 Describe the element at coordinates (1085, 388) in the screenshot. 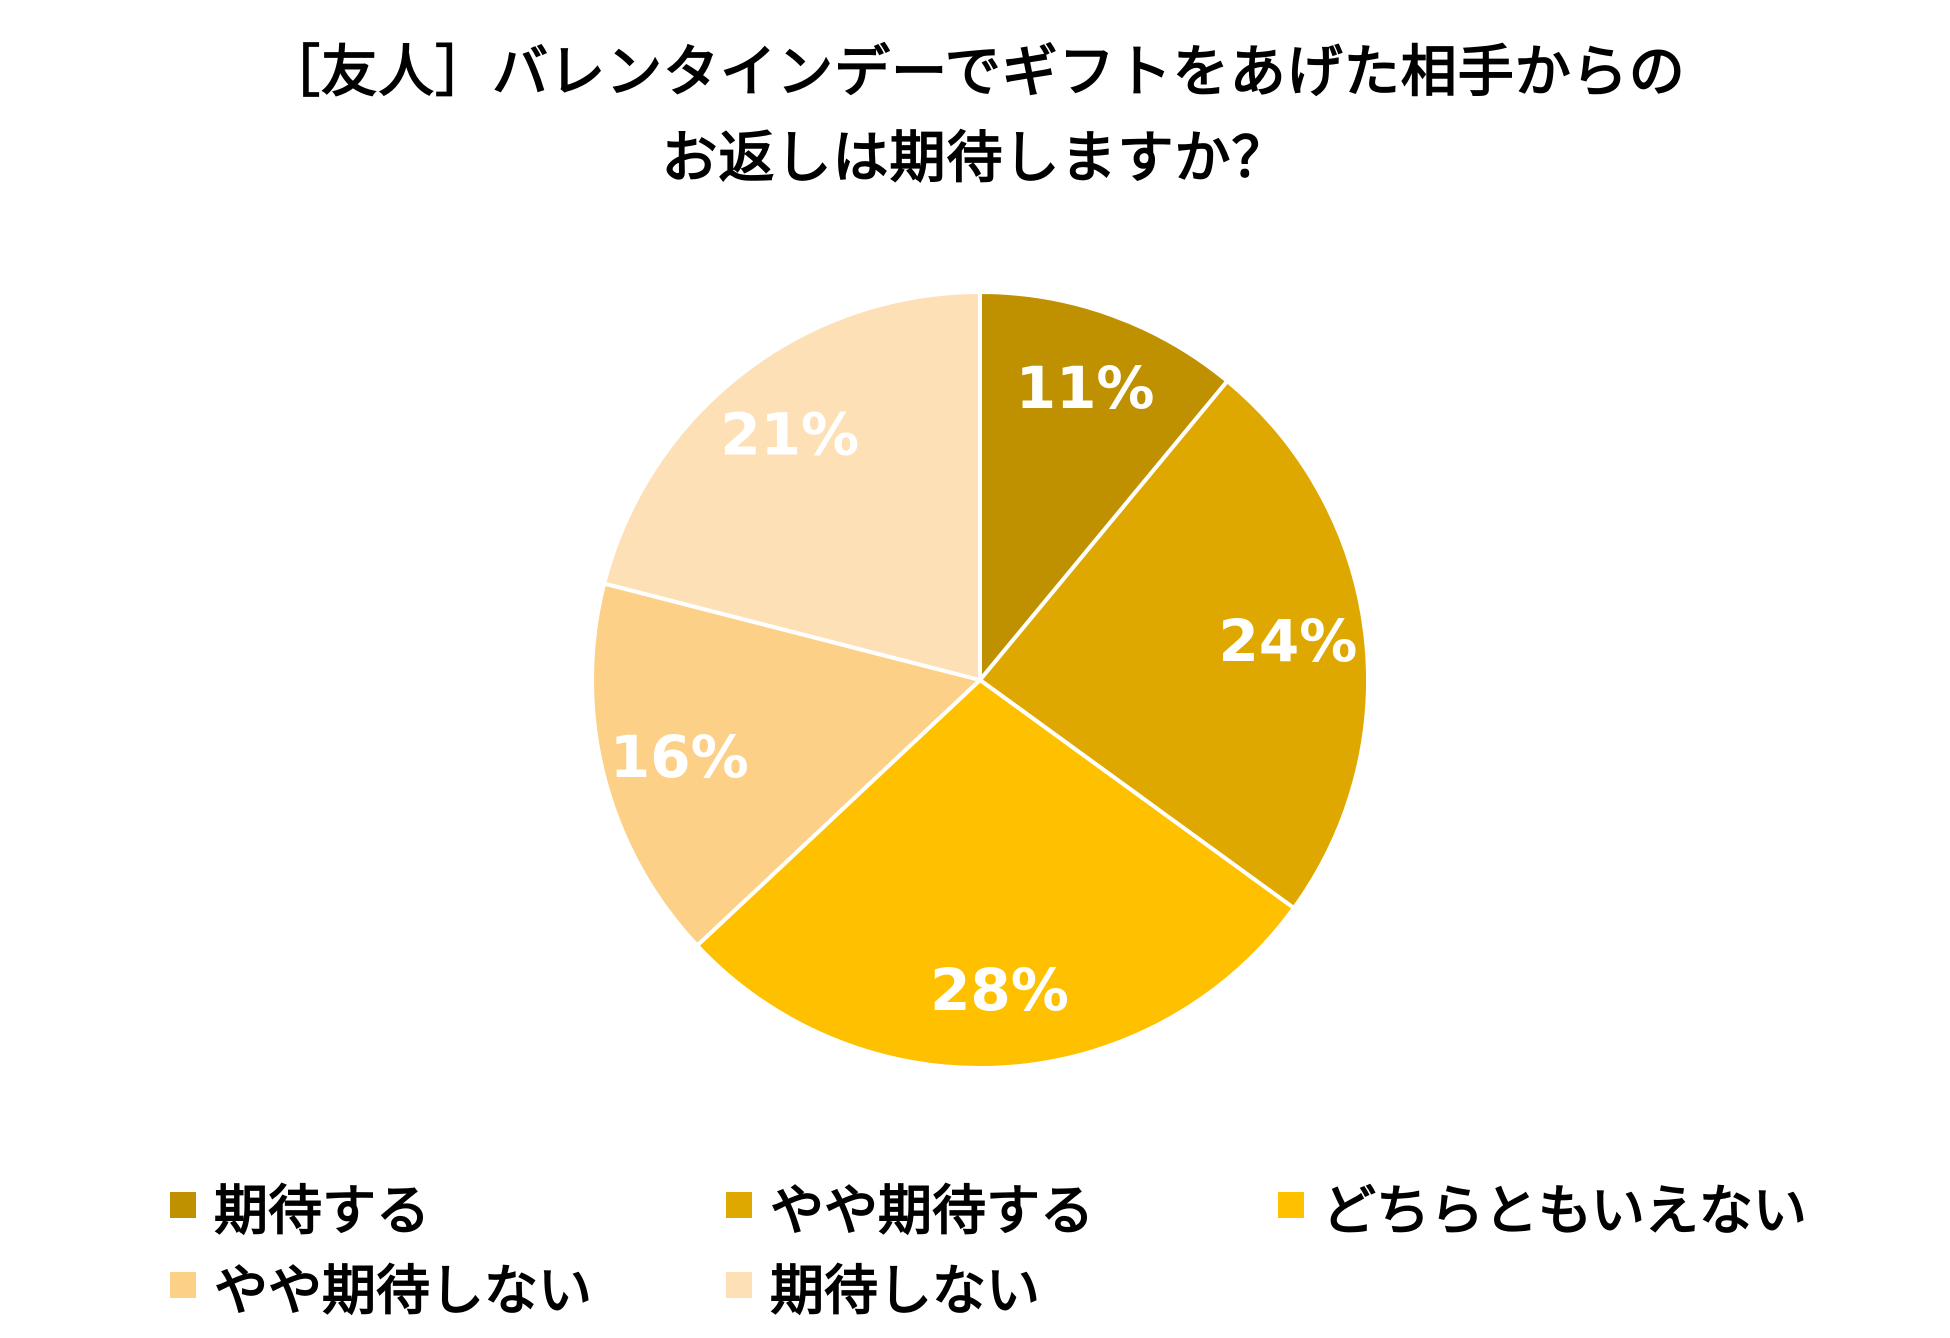

I see `data-label-expect: 11%` at that location.